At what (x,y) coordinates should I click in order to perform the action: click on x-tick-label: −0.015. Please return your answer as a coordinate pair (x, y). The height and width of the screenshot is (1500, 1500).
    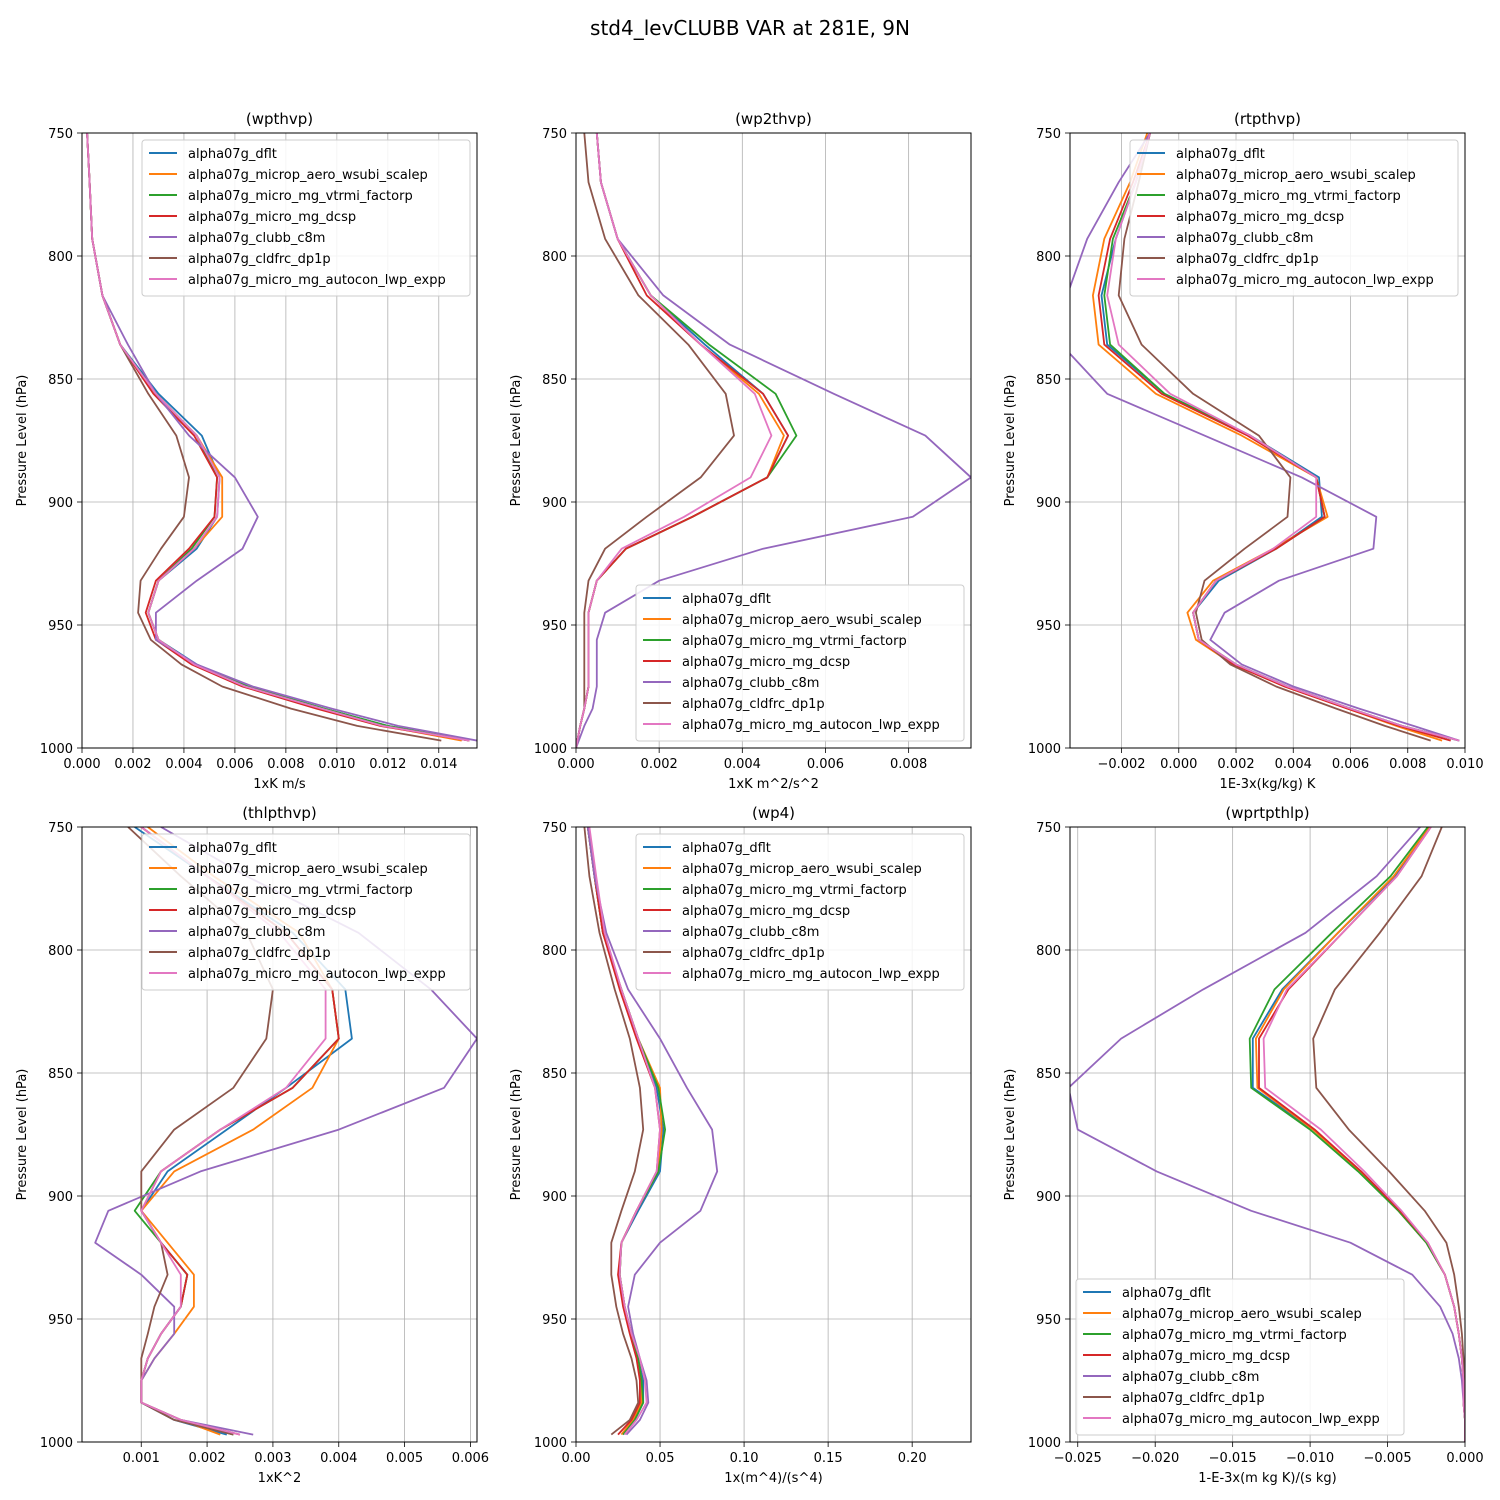
    Looking at the image, I should click on (1233, 1458).